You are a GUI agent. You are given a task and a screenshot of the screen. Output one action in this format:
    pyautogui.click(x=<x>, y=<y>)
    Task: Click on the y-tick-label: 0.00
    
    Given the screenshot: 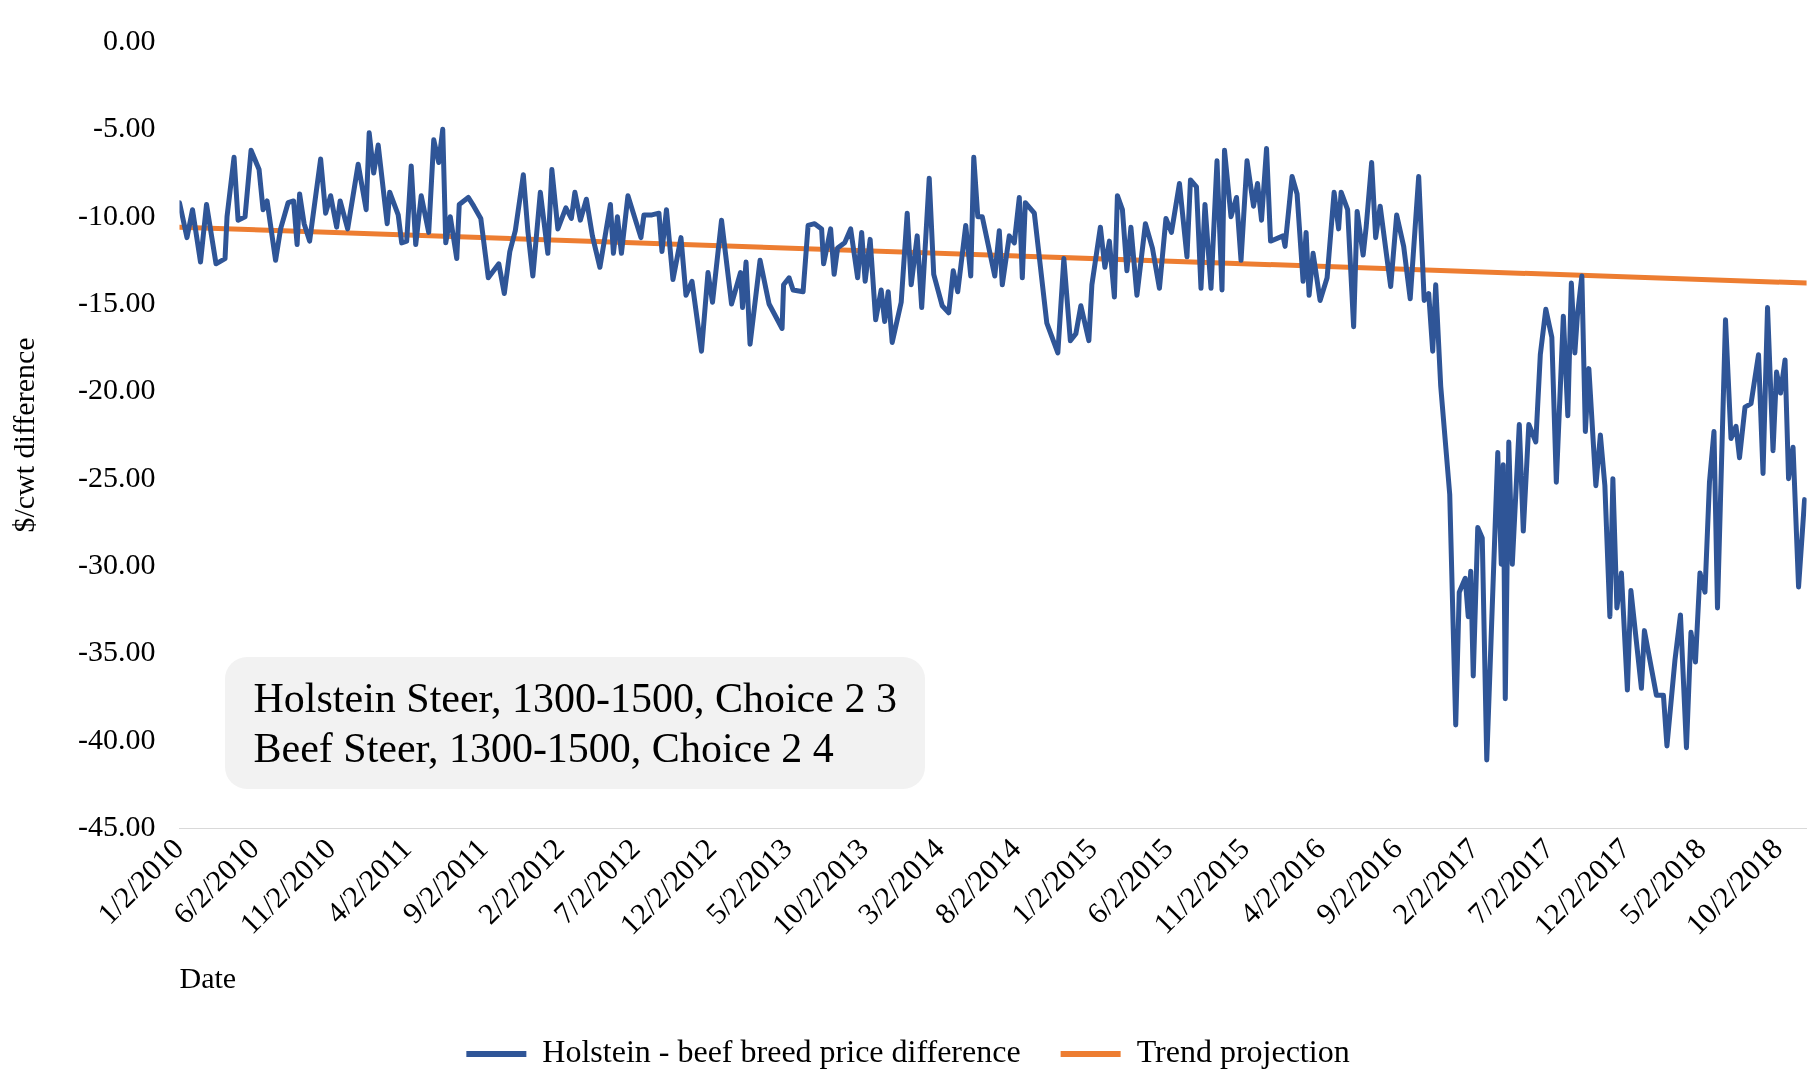 What is the action you would take?
    pyautogui.click(x=129, y=39)
    